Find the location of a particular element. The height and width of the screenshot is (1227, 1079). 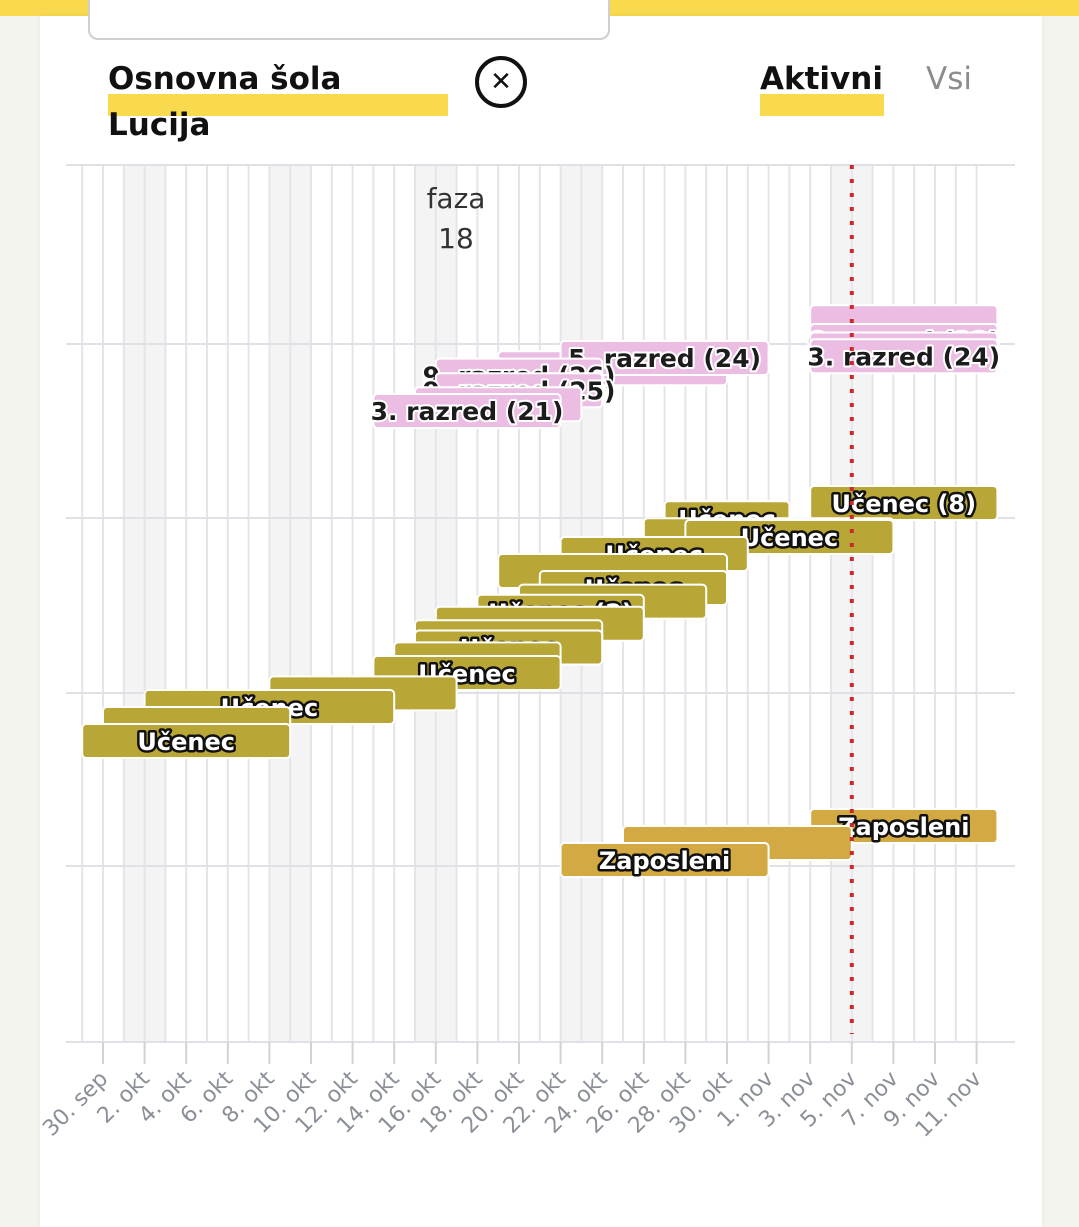

search-input is located at coordinates (349, 20).